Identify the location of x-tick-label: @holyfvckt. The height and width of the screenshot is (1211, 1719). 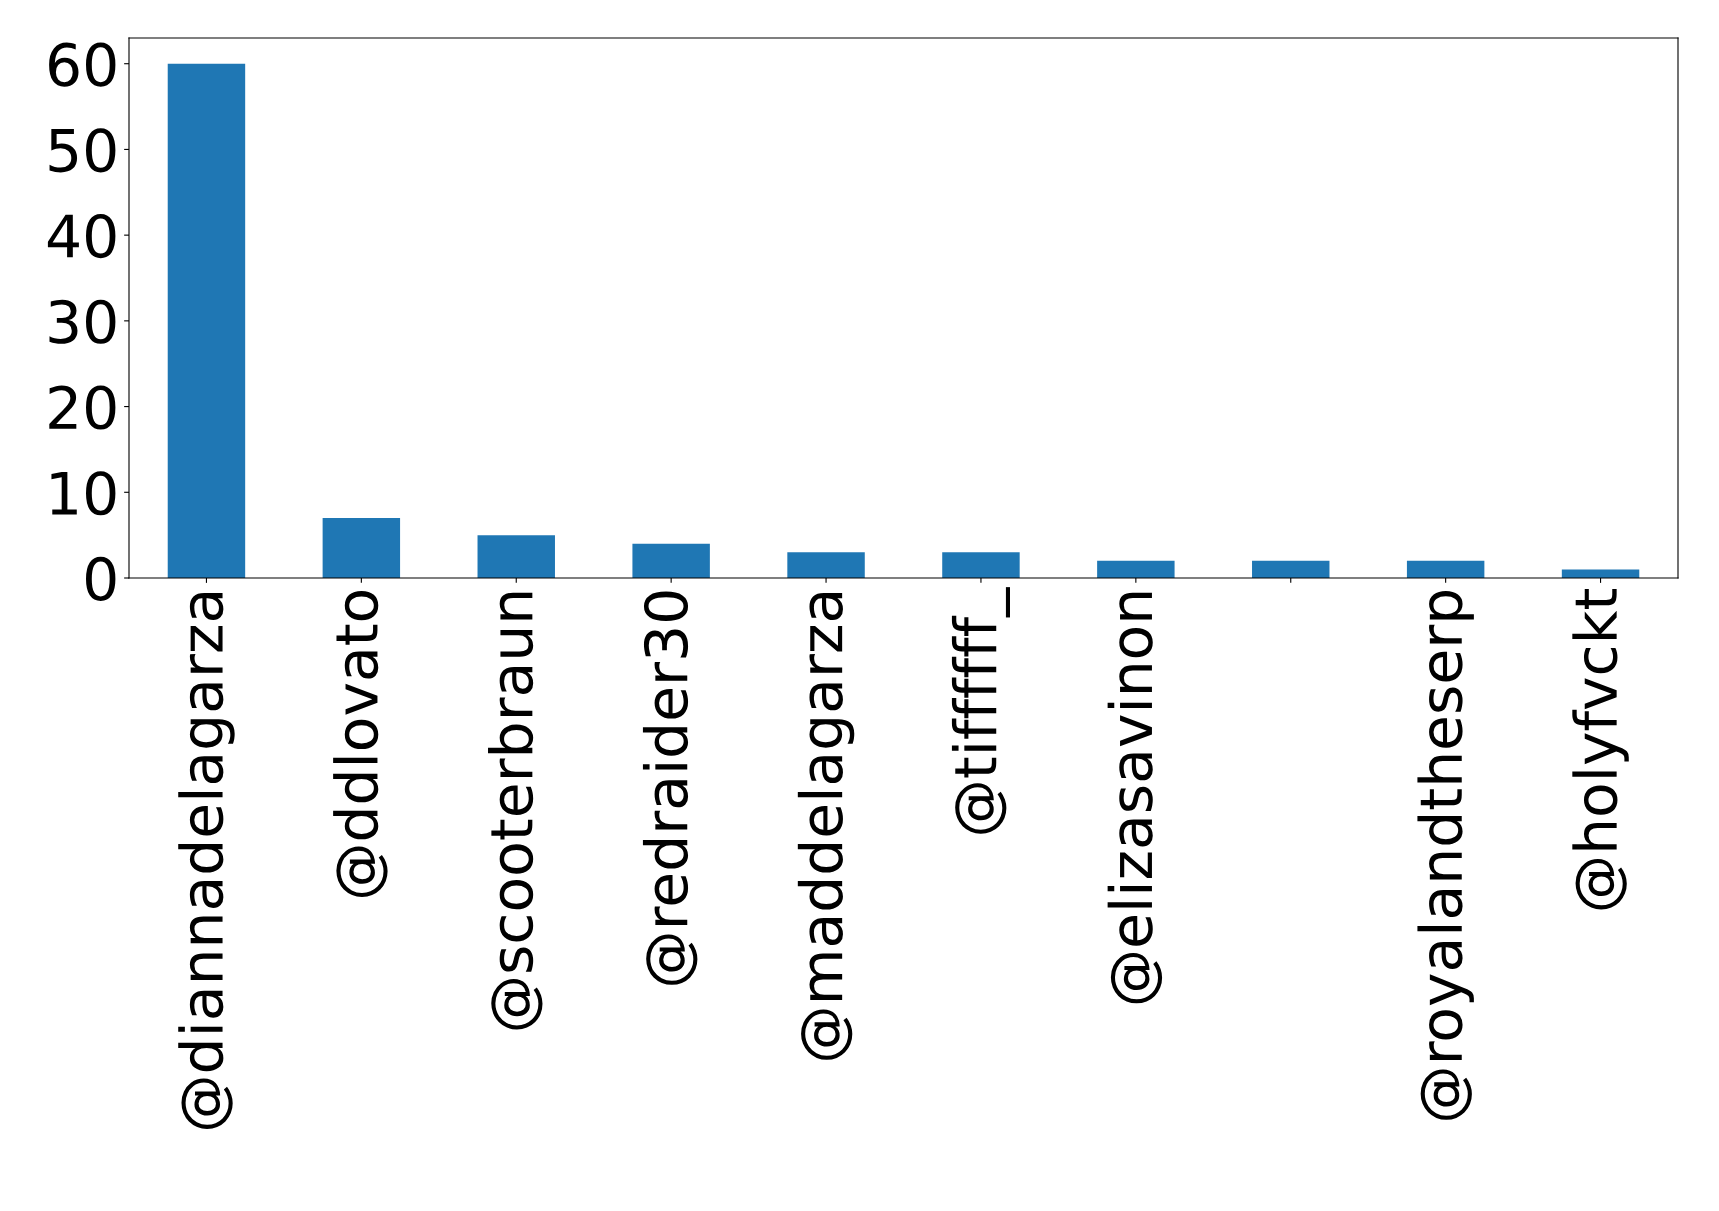
(1600, 749).